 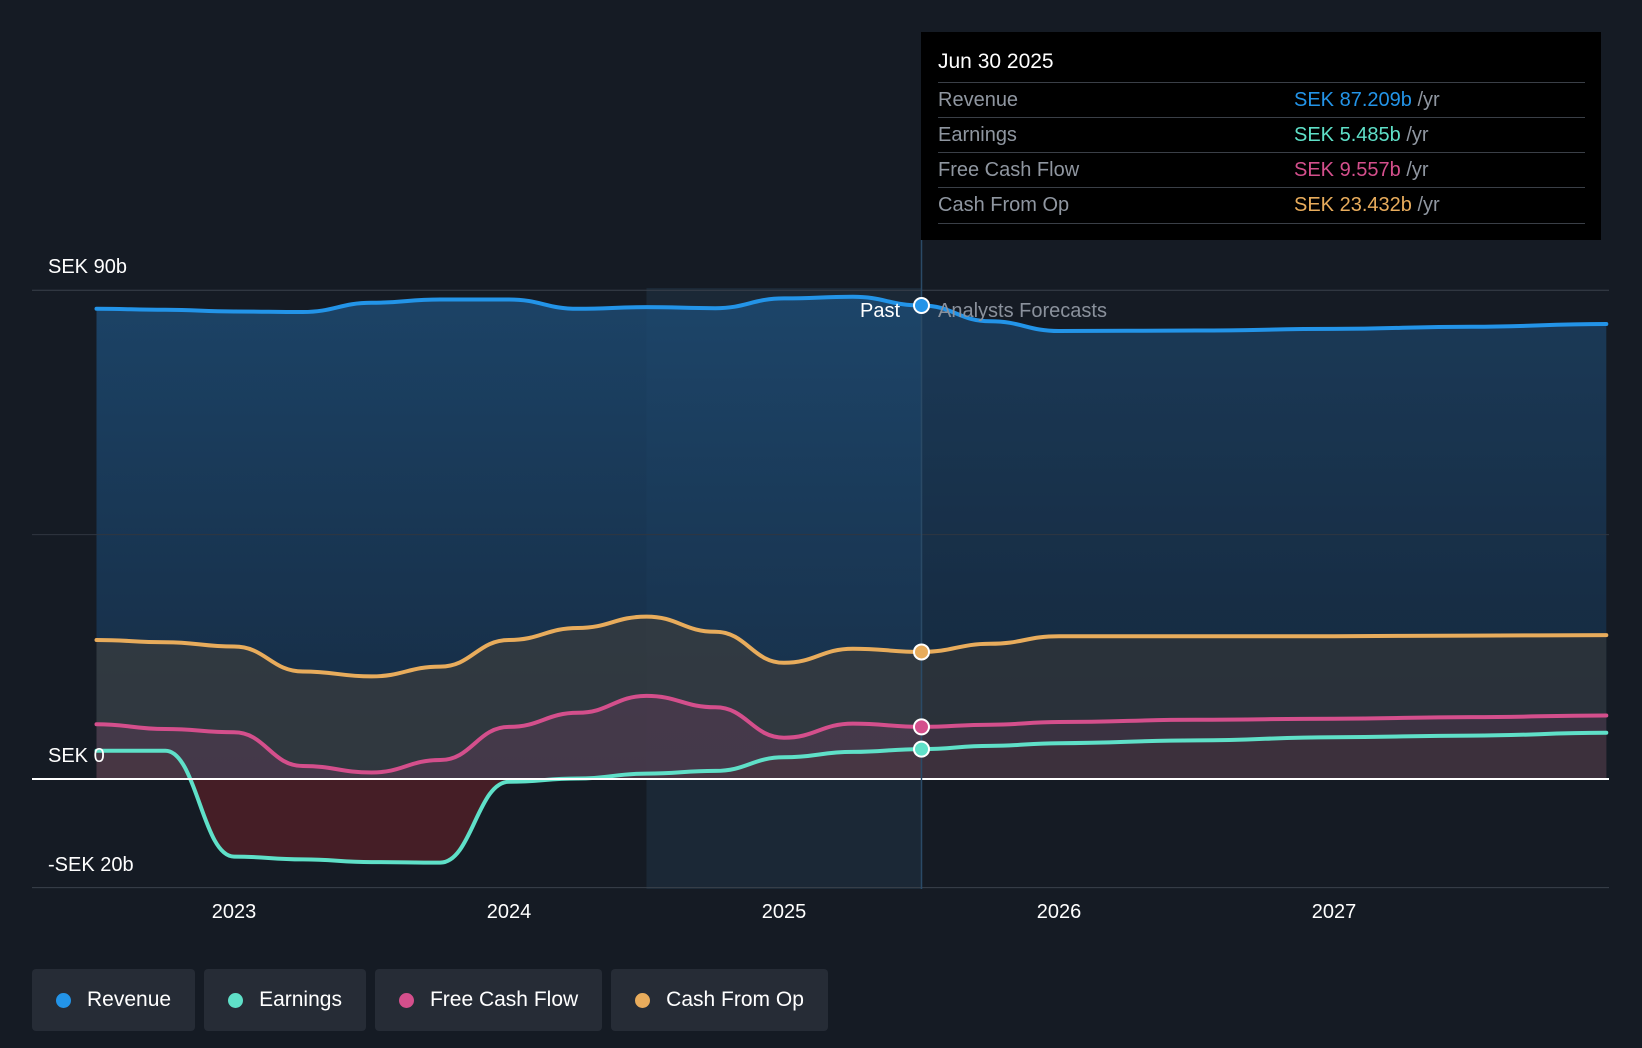 I want to click on tooltip-value-amount: SEK 5.485b, so click(x=1347, y=135).